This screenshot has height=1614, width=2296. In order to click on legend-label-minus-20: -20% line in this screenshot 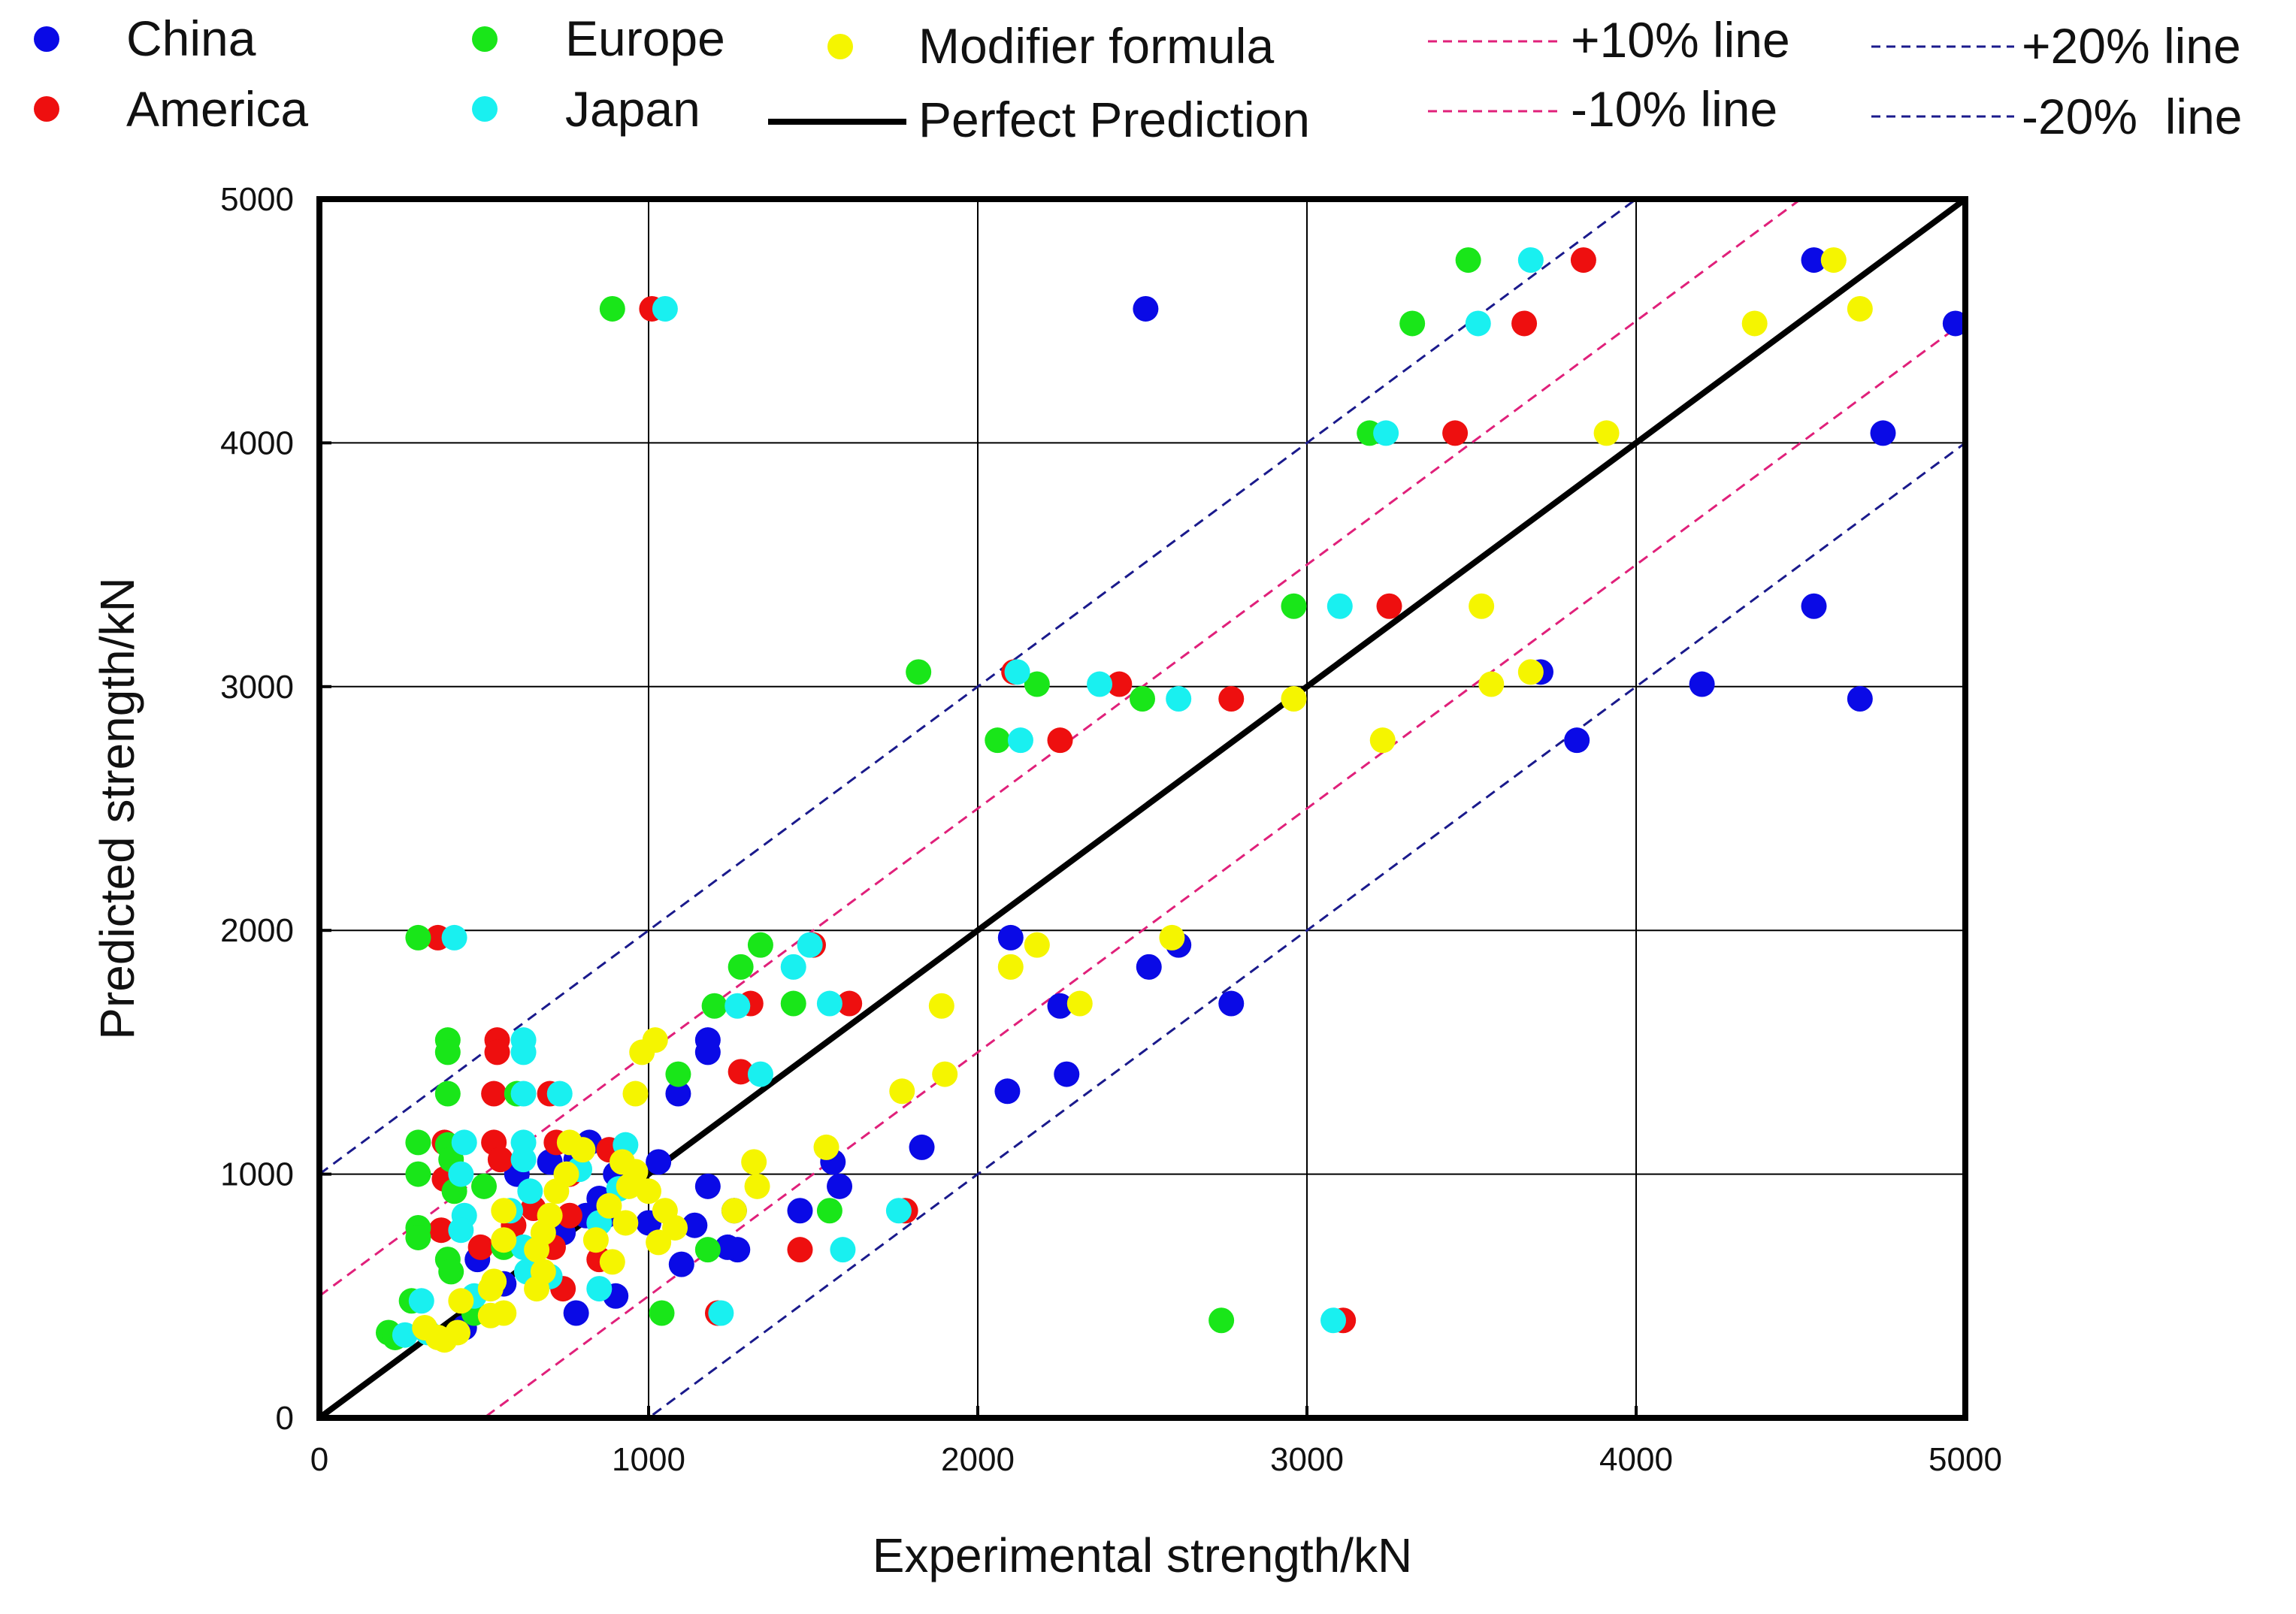, I will do `click(2132, 116)`.